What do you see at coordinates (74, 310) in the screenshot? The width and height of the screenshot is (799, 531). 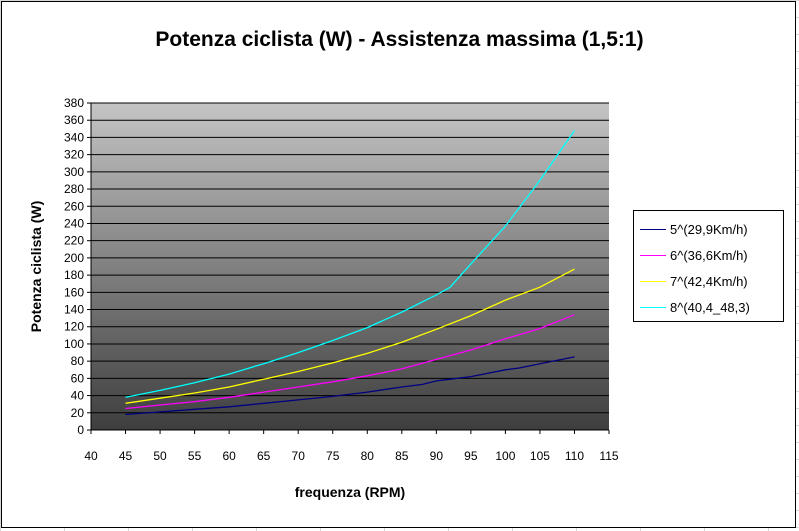 I see `y-tick-label: 140` at bounding box center [74, 310].